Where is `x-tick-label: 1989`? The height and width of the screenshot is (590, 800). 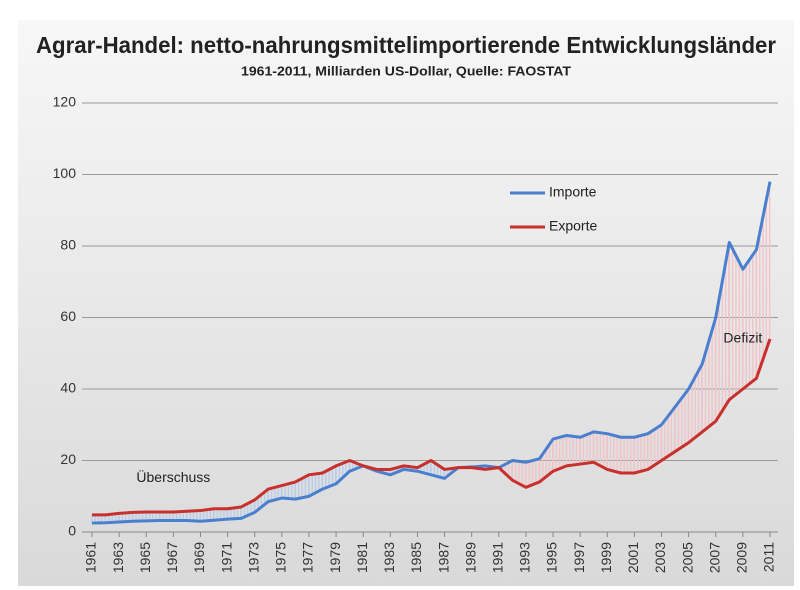 x-tick-label: 1989 is located at coordinates (470, 557).